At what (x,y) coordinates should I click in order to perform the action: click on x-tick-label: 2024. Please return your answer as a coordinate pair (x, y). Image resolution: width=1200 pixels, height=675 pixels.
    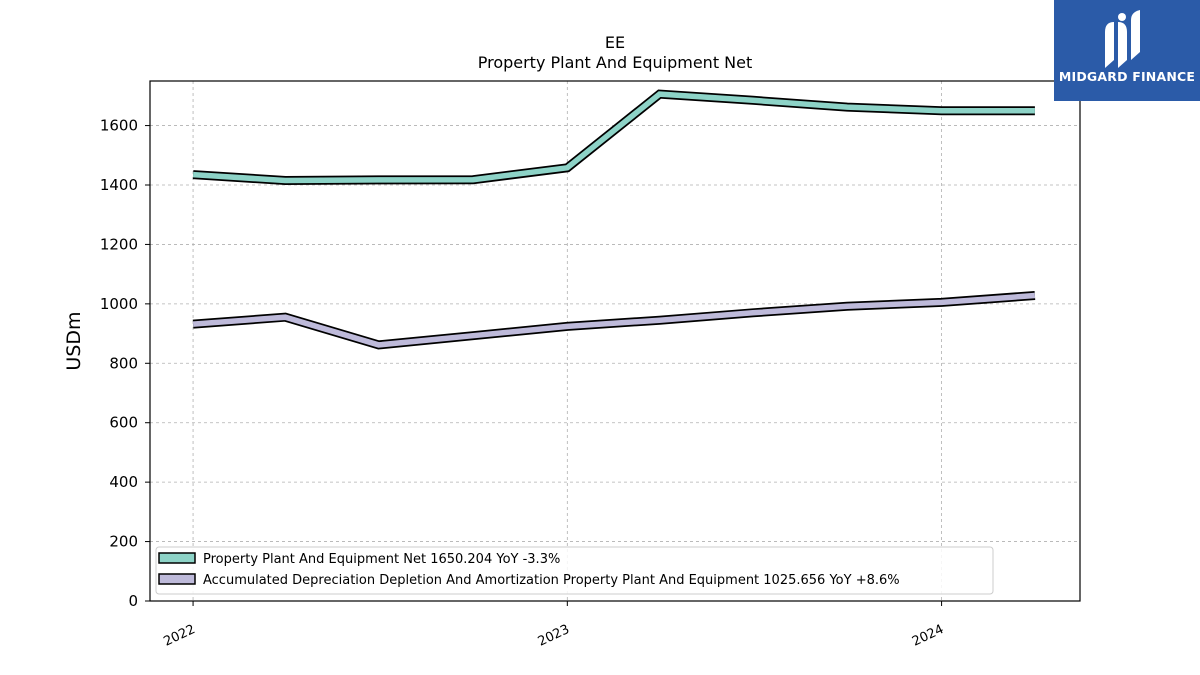
    Looking at the image, I should click on (928, 636).